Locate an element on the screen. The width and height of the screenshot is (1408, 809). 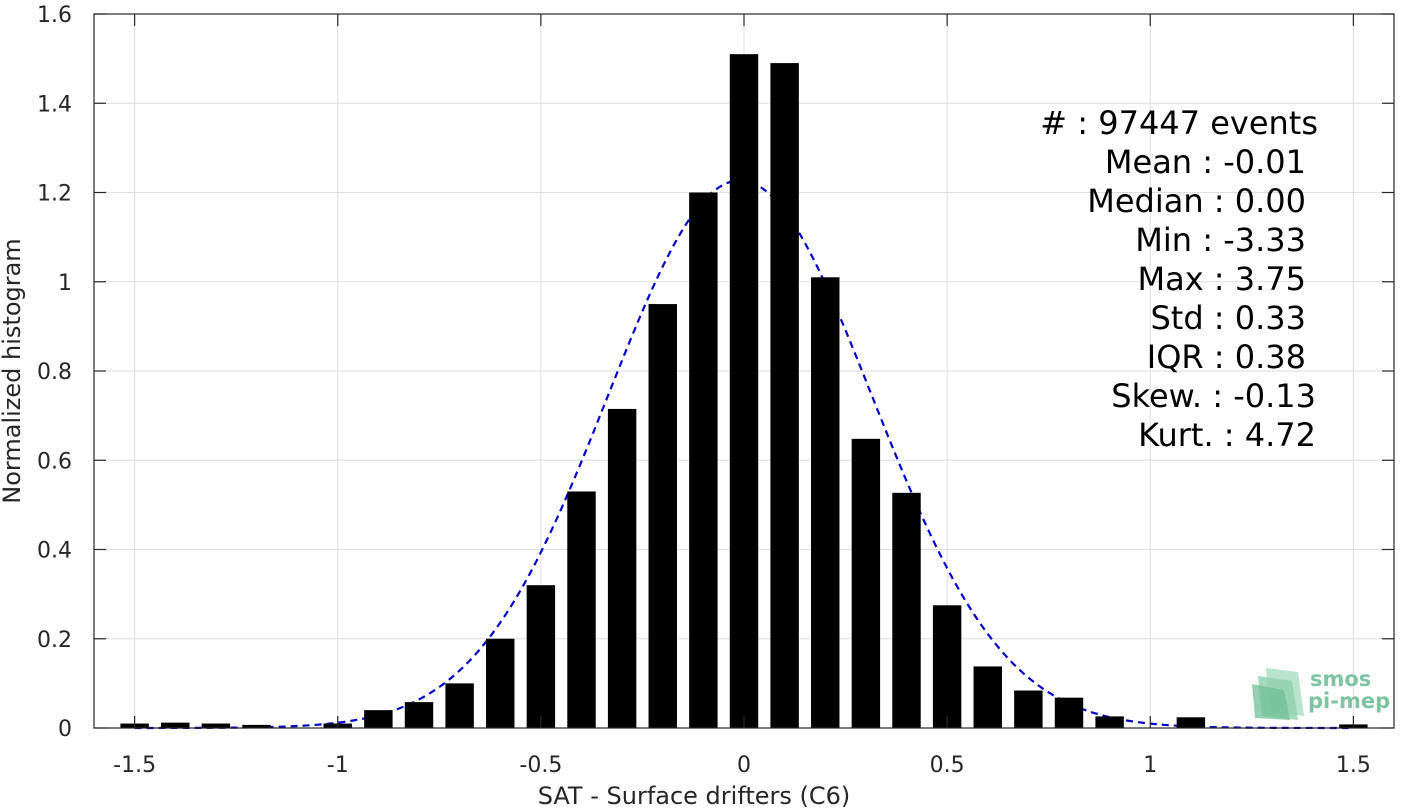
stat-line: Skew. : -0.13 is located at coordinates (1213, 396).